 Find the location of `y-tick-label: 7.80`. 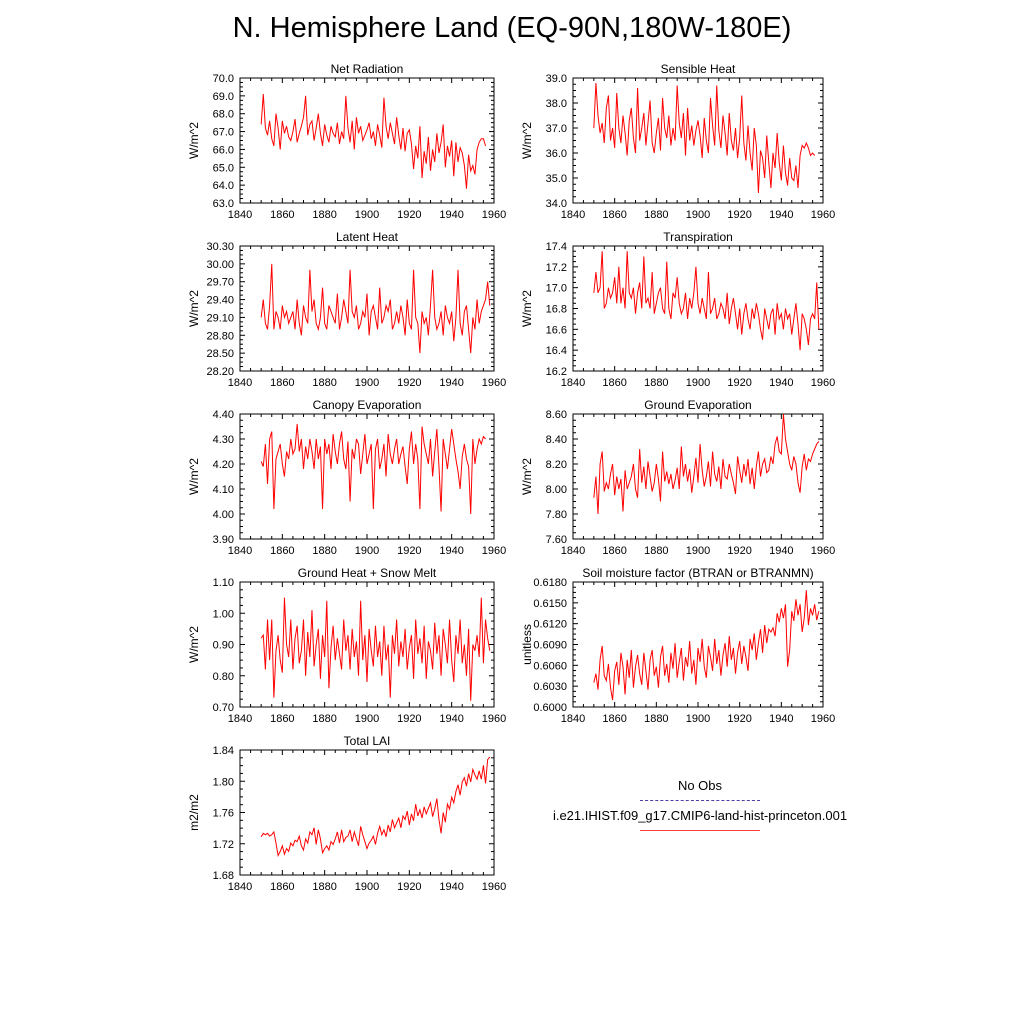

y-tick-label: 7.80 is located at coordinates (556, 515).